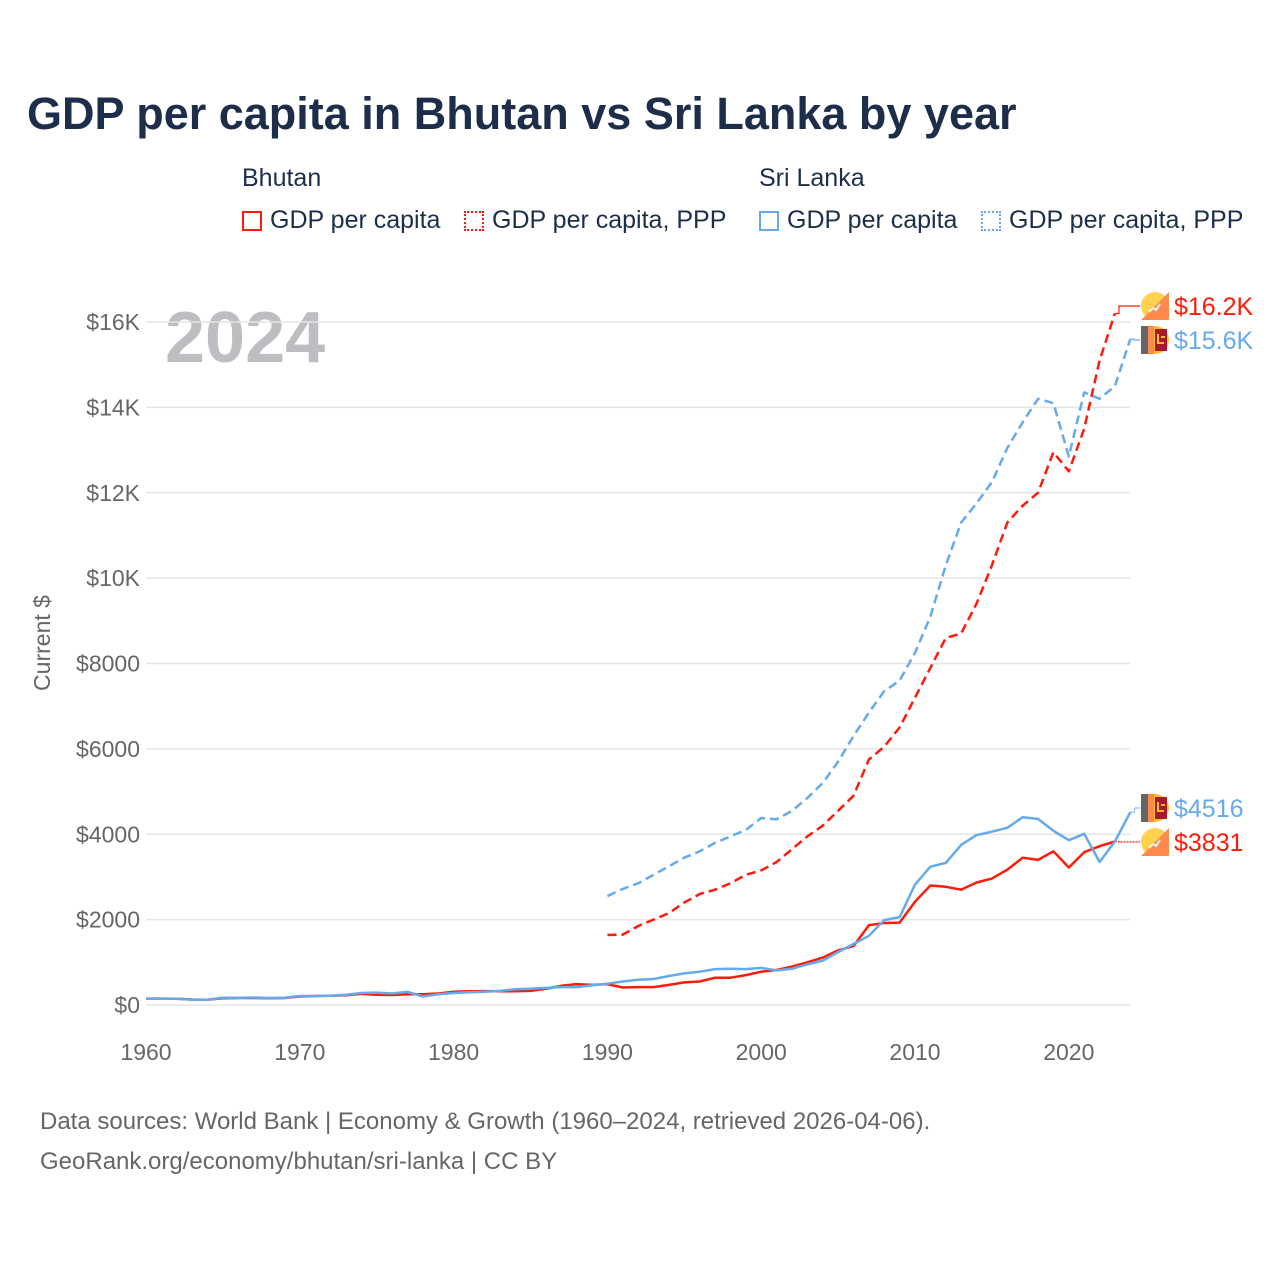  What do you see at coordinates (769, 220) in the screenshot?
I see `legend-swatch-solid-blue` at bounding box center [769, 220].